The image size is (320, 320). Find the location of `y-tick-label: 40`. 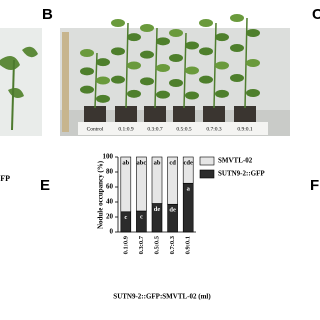

y-tick-label: 40 is located at coordinates (110, 202).